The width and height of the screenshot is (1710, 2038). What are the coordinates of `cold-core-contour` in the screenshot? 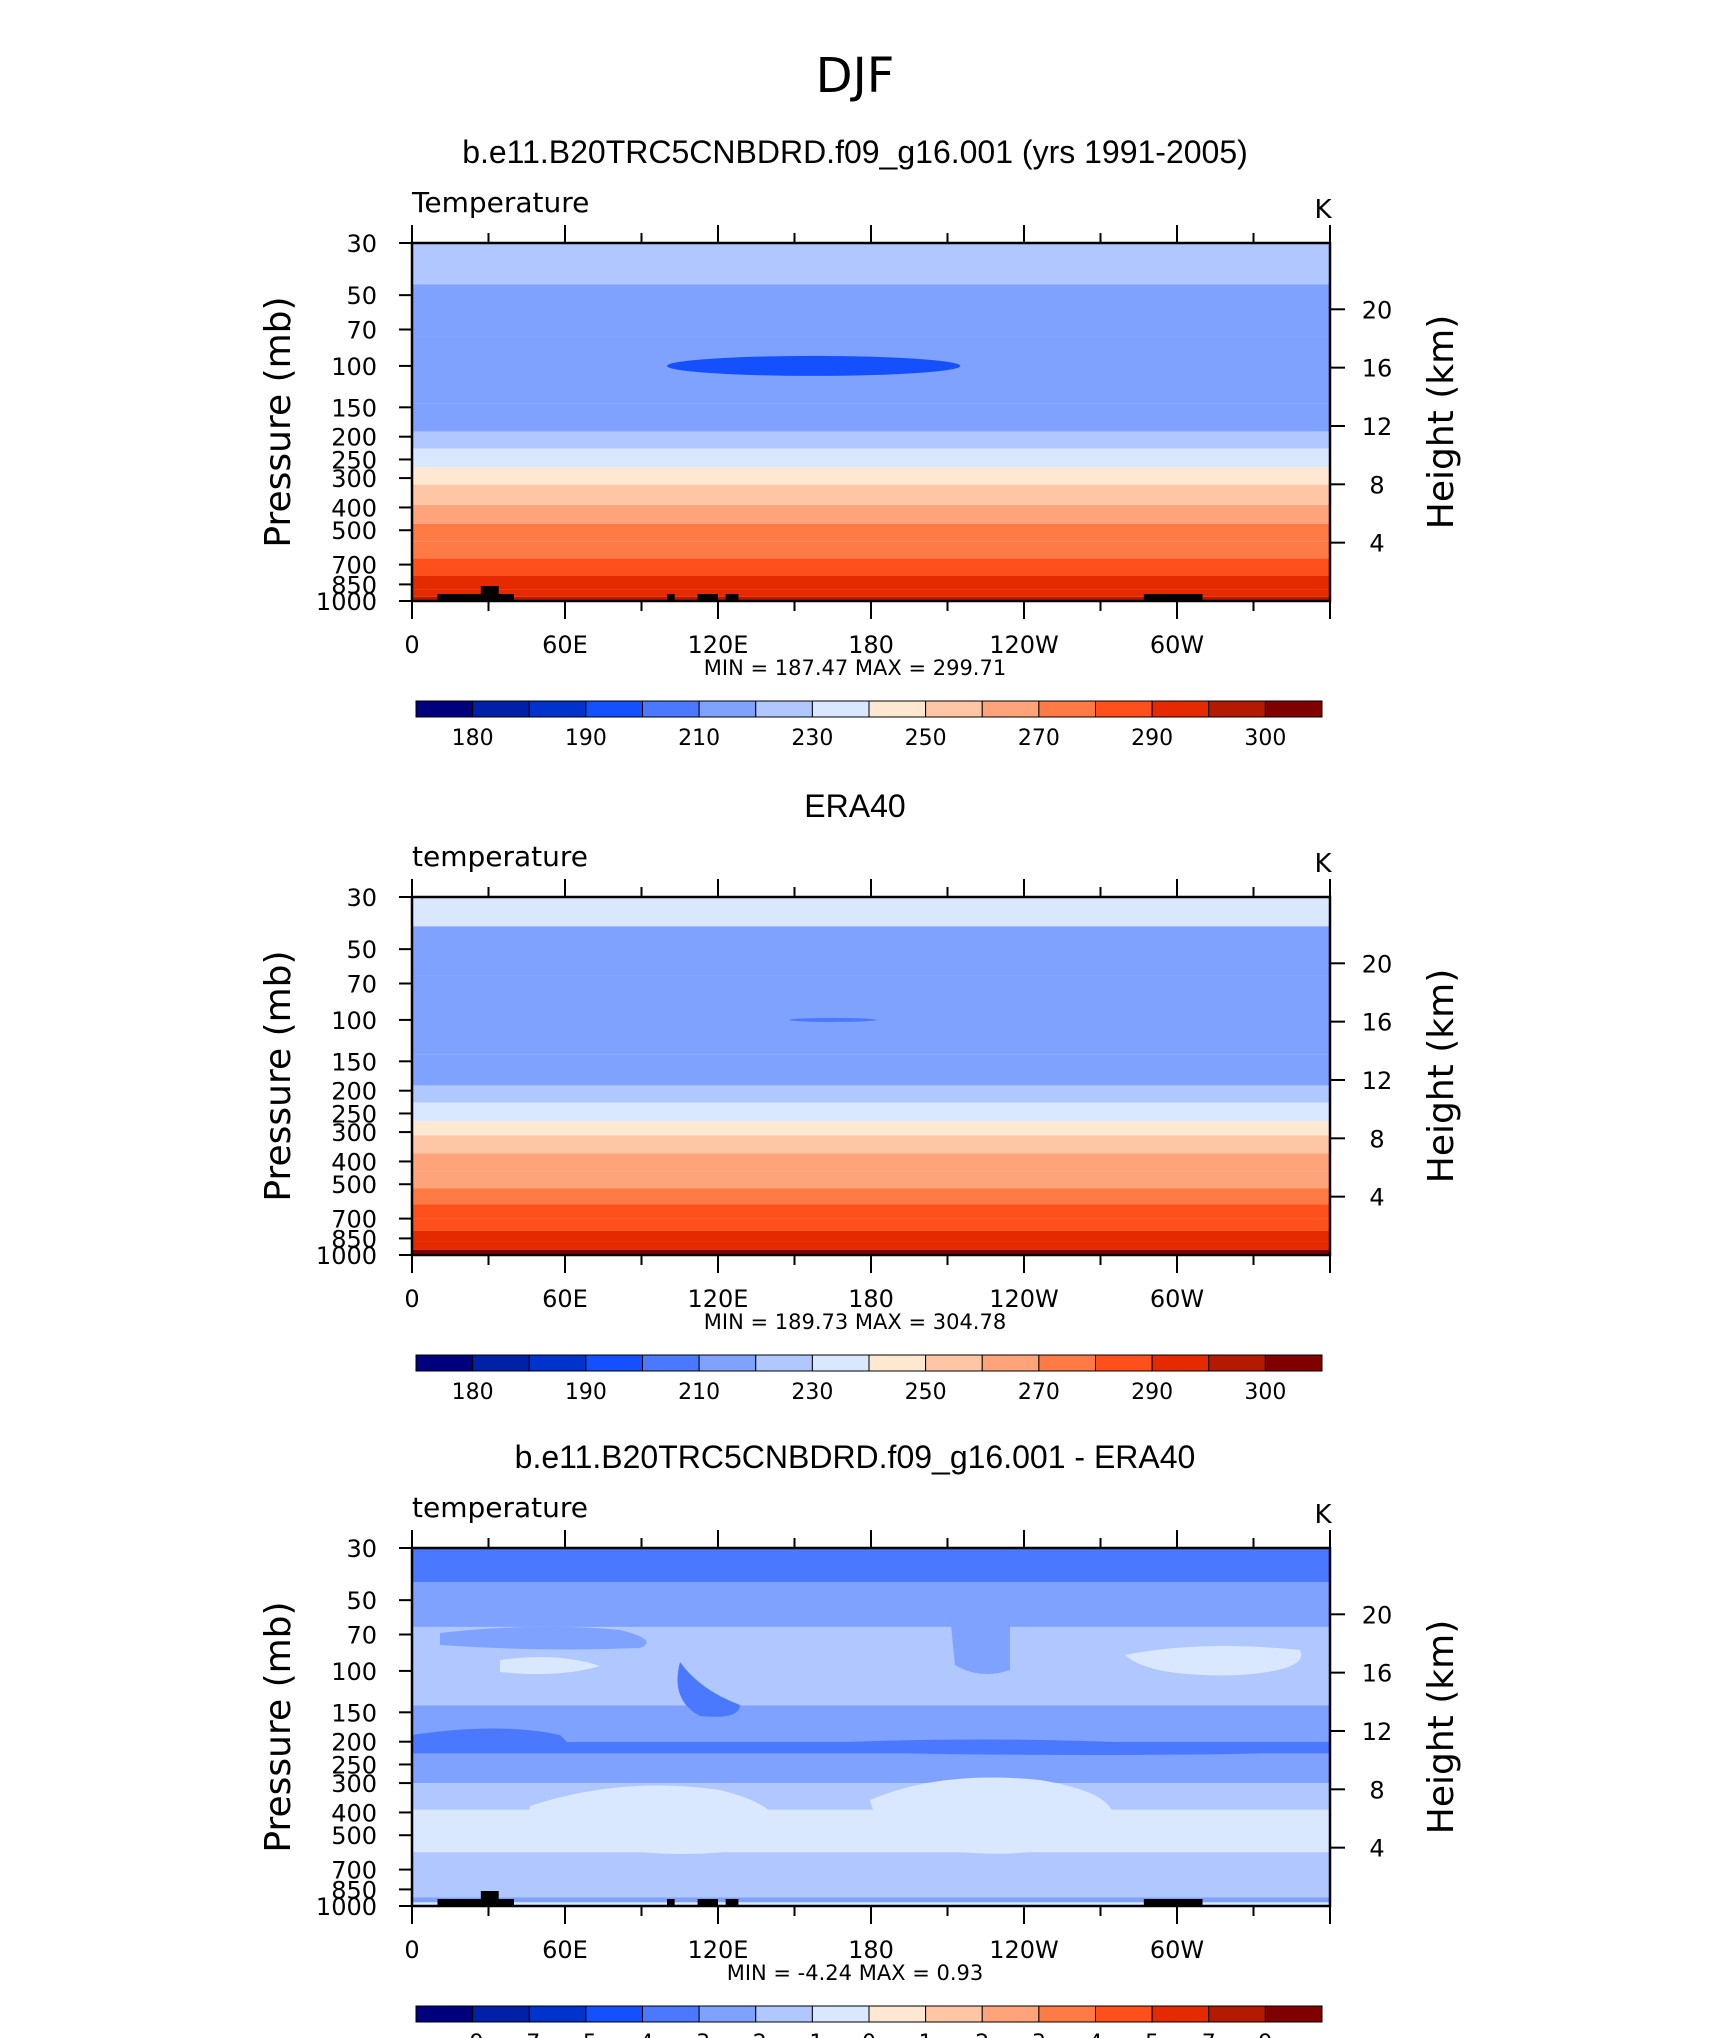 It's located at (833, 1019).